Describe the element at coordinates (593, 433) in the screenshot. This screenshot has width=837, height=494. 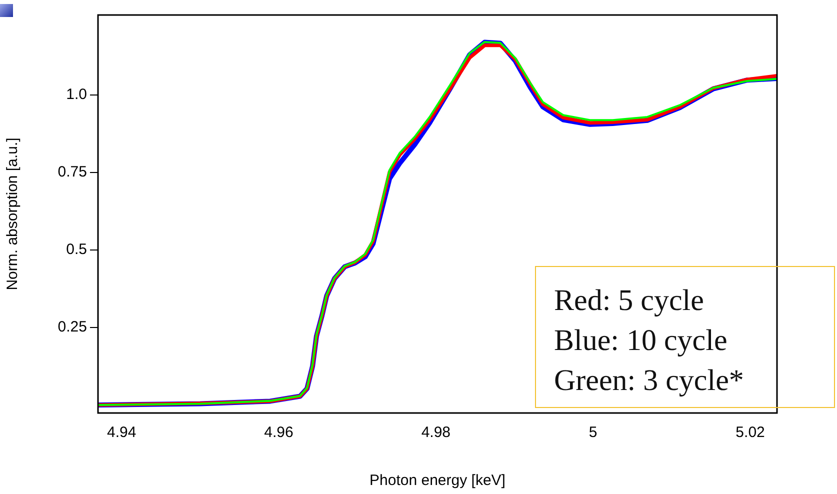
I see `x-tick-label: 5` at that location.